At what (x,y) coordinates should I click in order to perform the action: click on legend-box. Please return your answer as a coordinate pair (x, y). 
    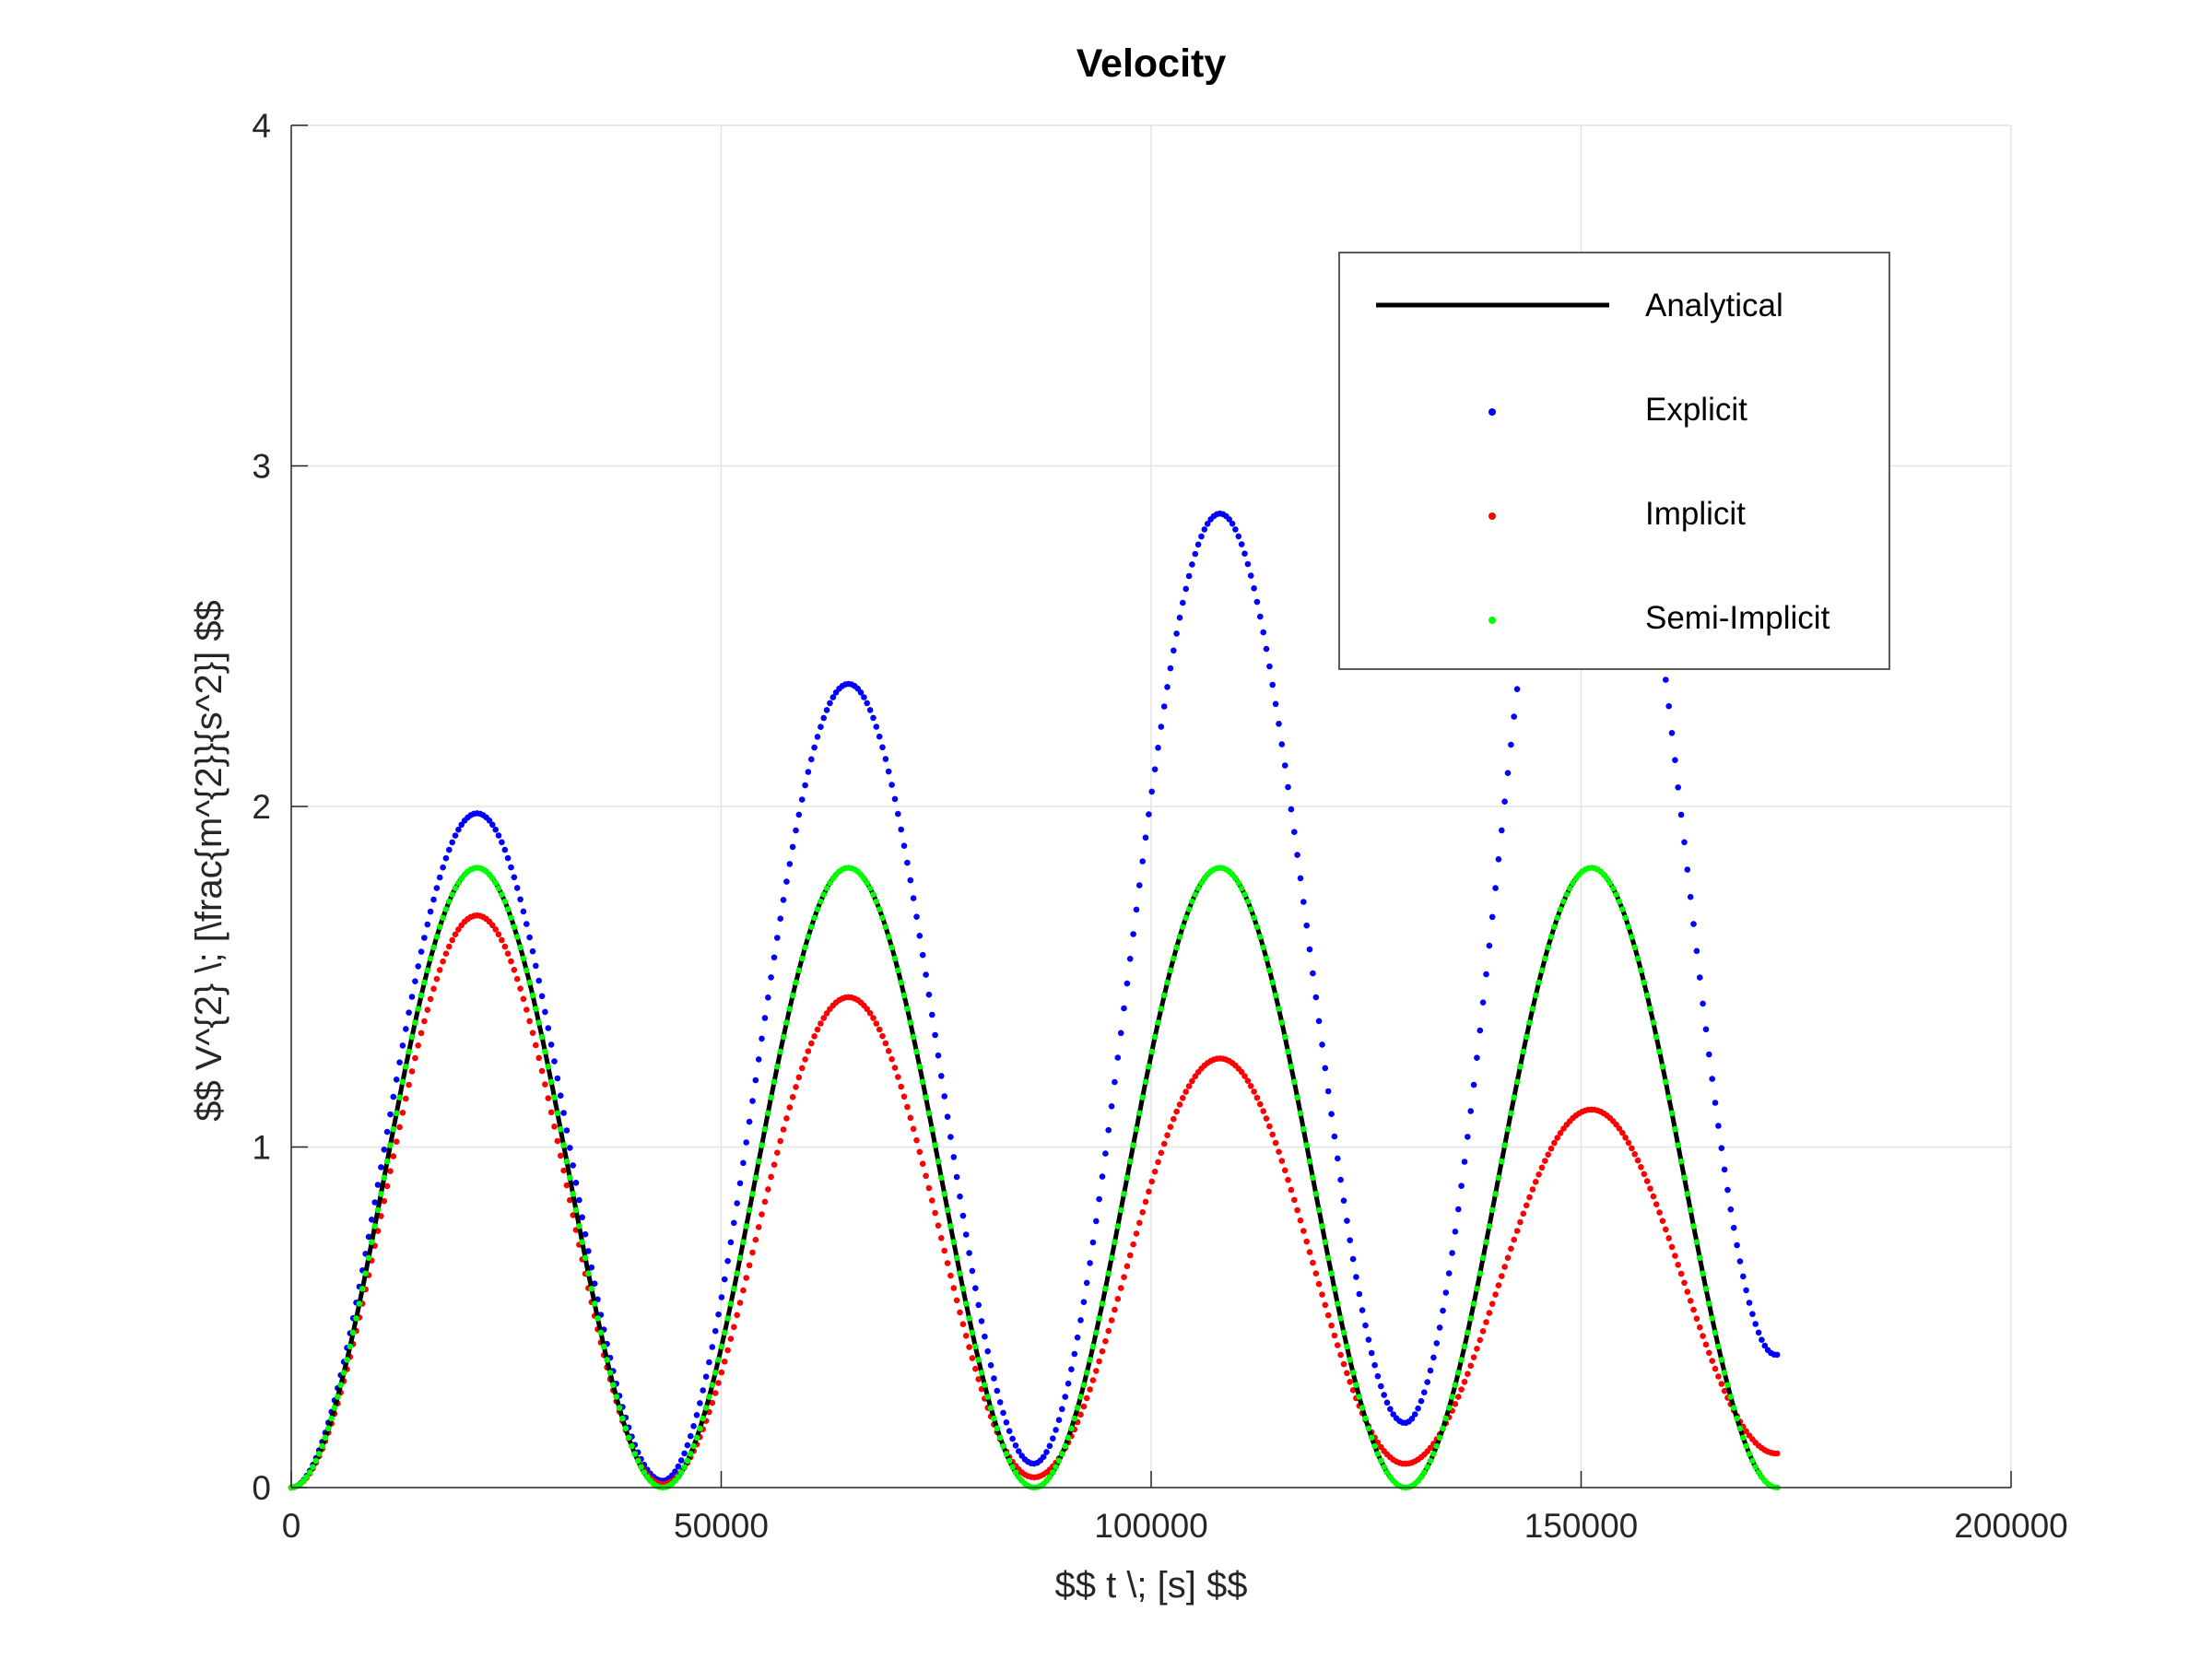
    Looking at the image, I should click on (1614, 461).